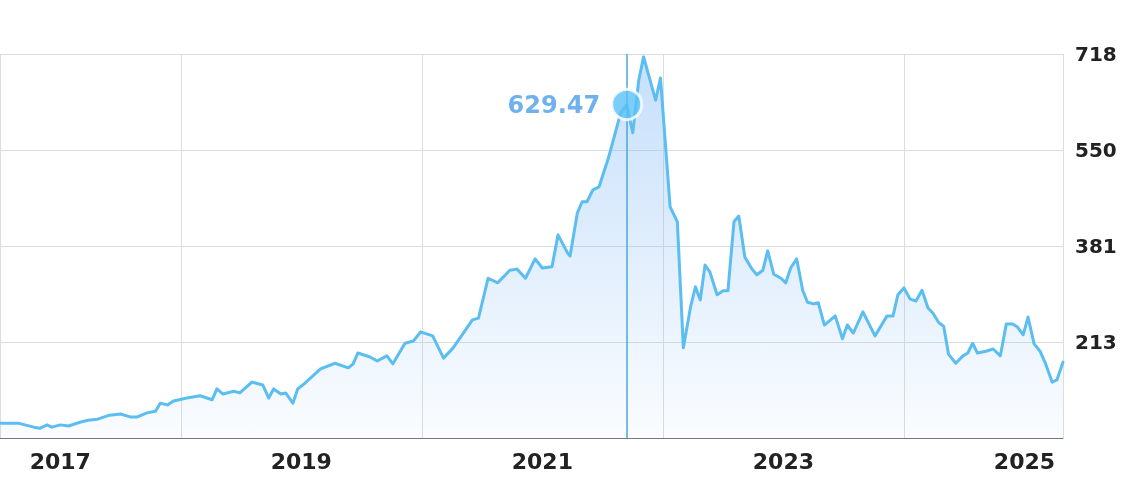  I want to click on x-tick-label: 2017, so click(60, 461).